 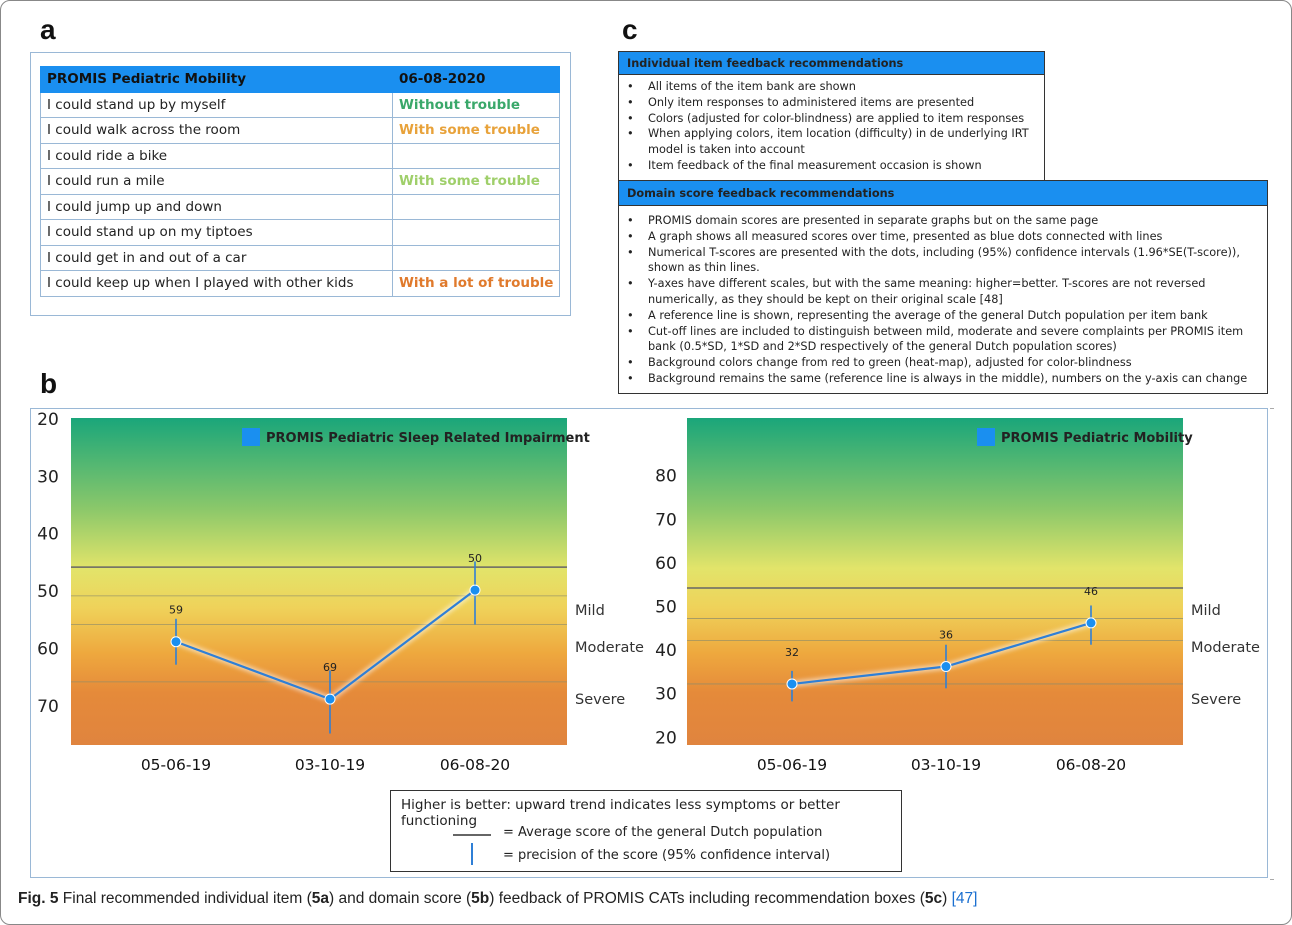 What do you see at coordinates (216, 206) in the screenshot?
I see `item-text: I could jump up and down` at bounding box center [216, 206].